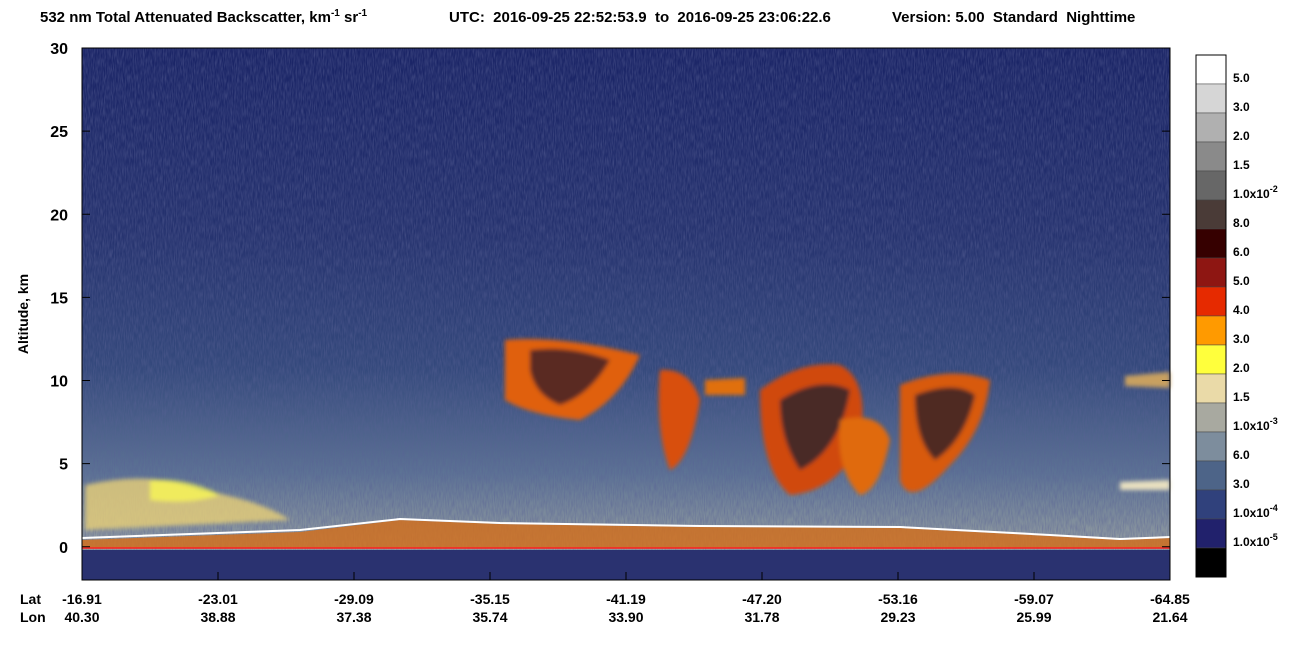  Describe the element at coordinates (626, 529) in the screenshot. I see `surface-top` at that location.